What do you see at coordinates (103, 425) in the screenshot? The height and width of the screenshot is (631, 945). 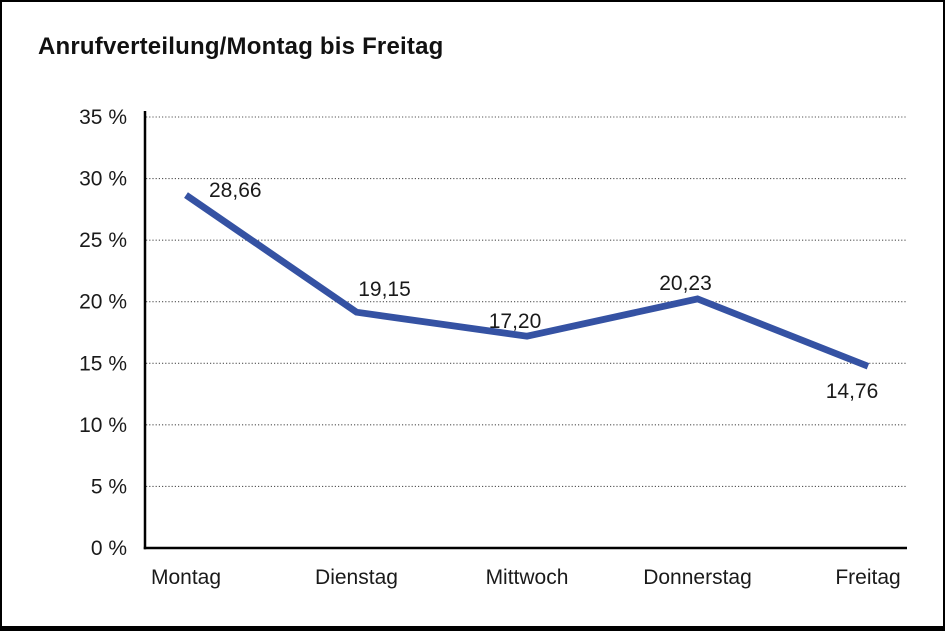 I see `y-tick-label: 10 %` at bounding box center [103, 425].